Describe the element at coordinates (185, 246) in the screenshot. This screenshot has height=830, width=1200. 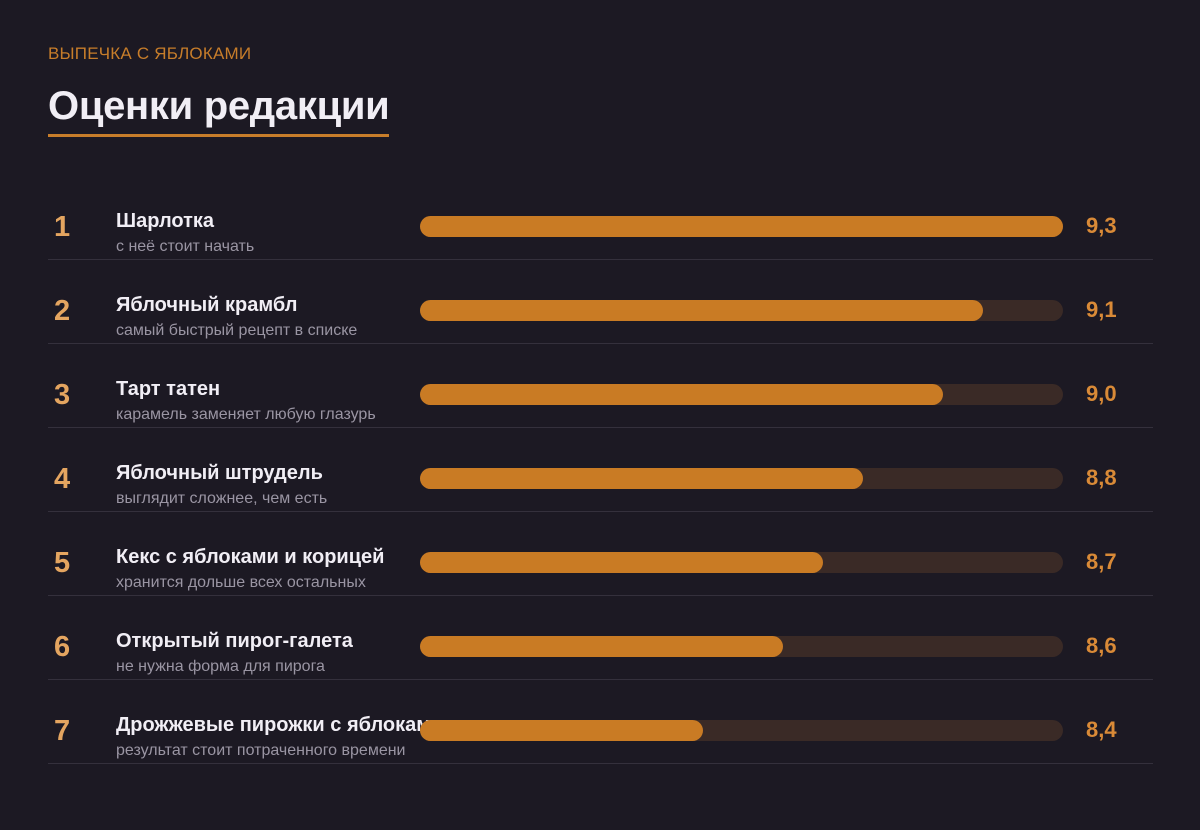
I see `recipe-note: с неё стоит начать` at that location.